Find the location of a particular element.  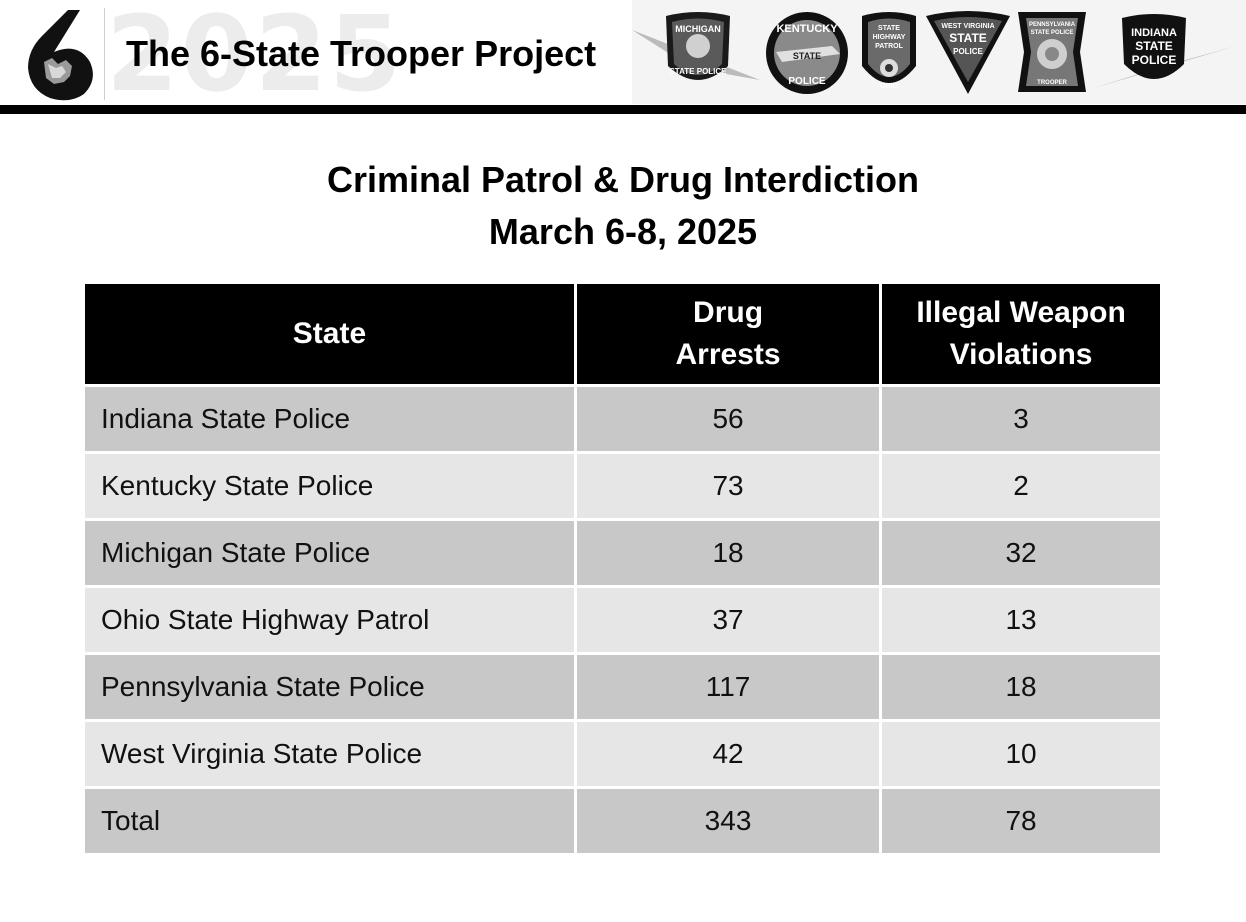

drug-arrests-cell: 18 is located at coordinates (728, 553).